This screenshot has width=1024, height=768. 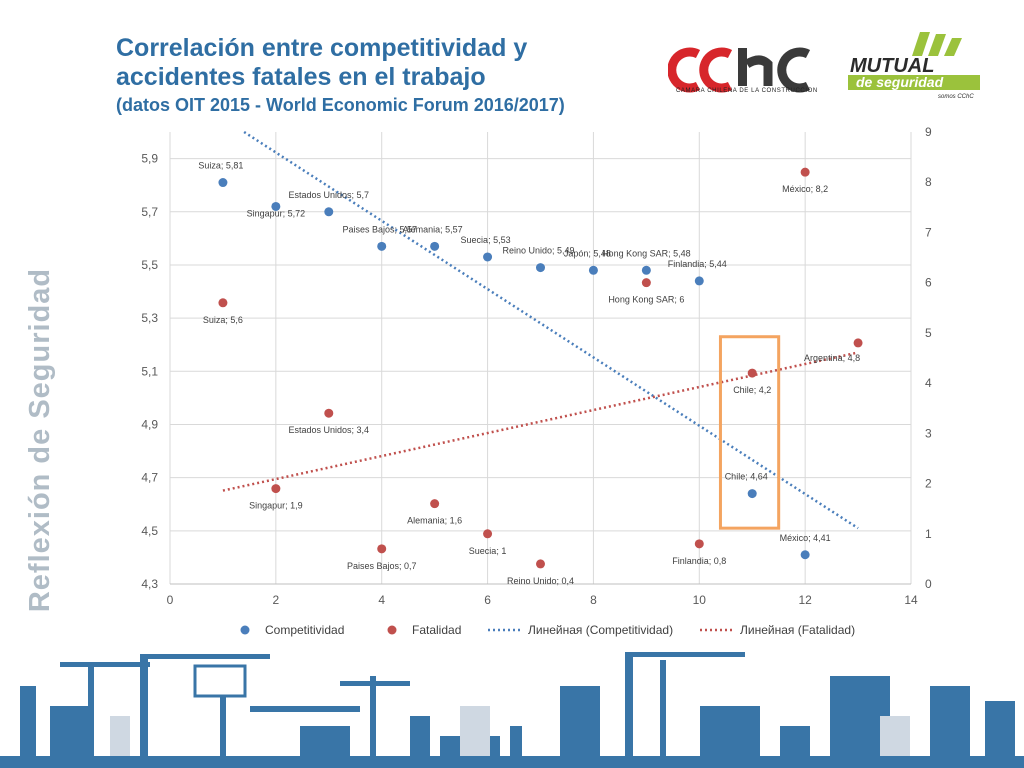 I want to click on x-tick-label: 0, so click(x=170, y=600).